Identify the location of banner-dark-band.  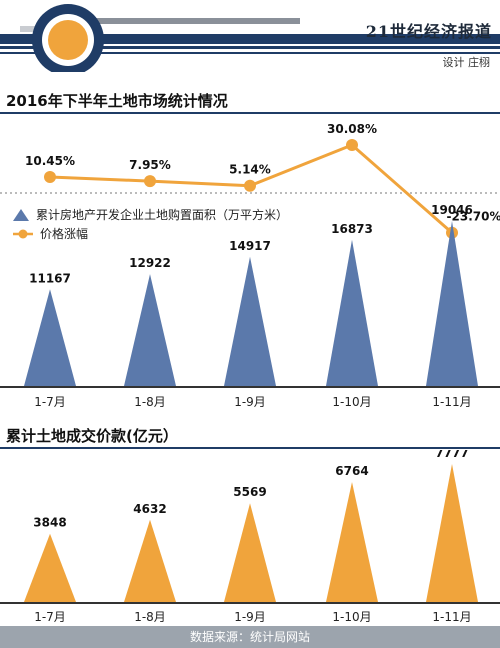
(250, 39).